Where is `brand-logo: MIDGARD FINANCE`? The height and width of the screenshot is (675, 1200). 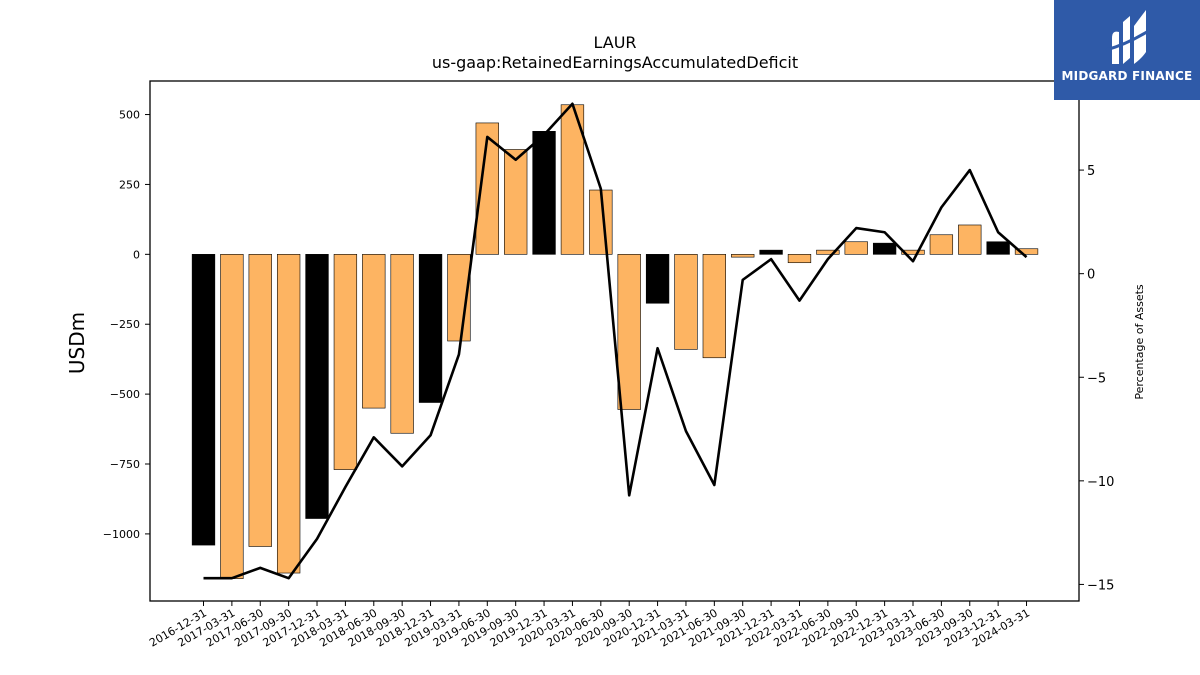 brand-logo: MIDGARD FINANCE is located at coordinates (1127, 50).